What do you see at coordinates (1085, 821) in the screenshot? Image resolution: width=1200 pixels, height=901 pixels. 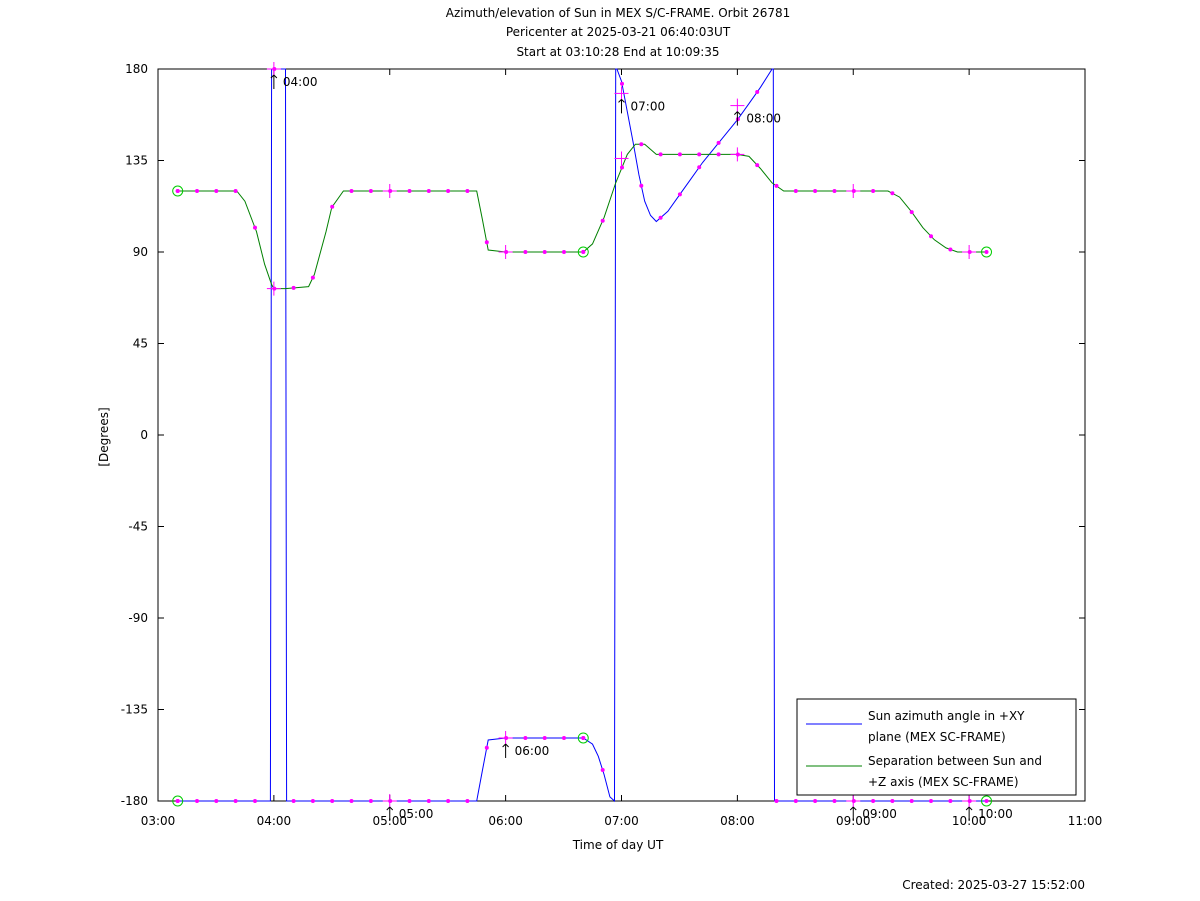 I see `x-tick-label: 11:00` at bounding box center [1085, 821].